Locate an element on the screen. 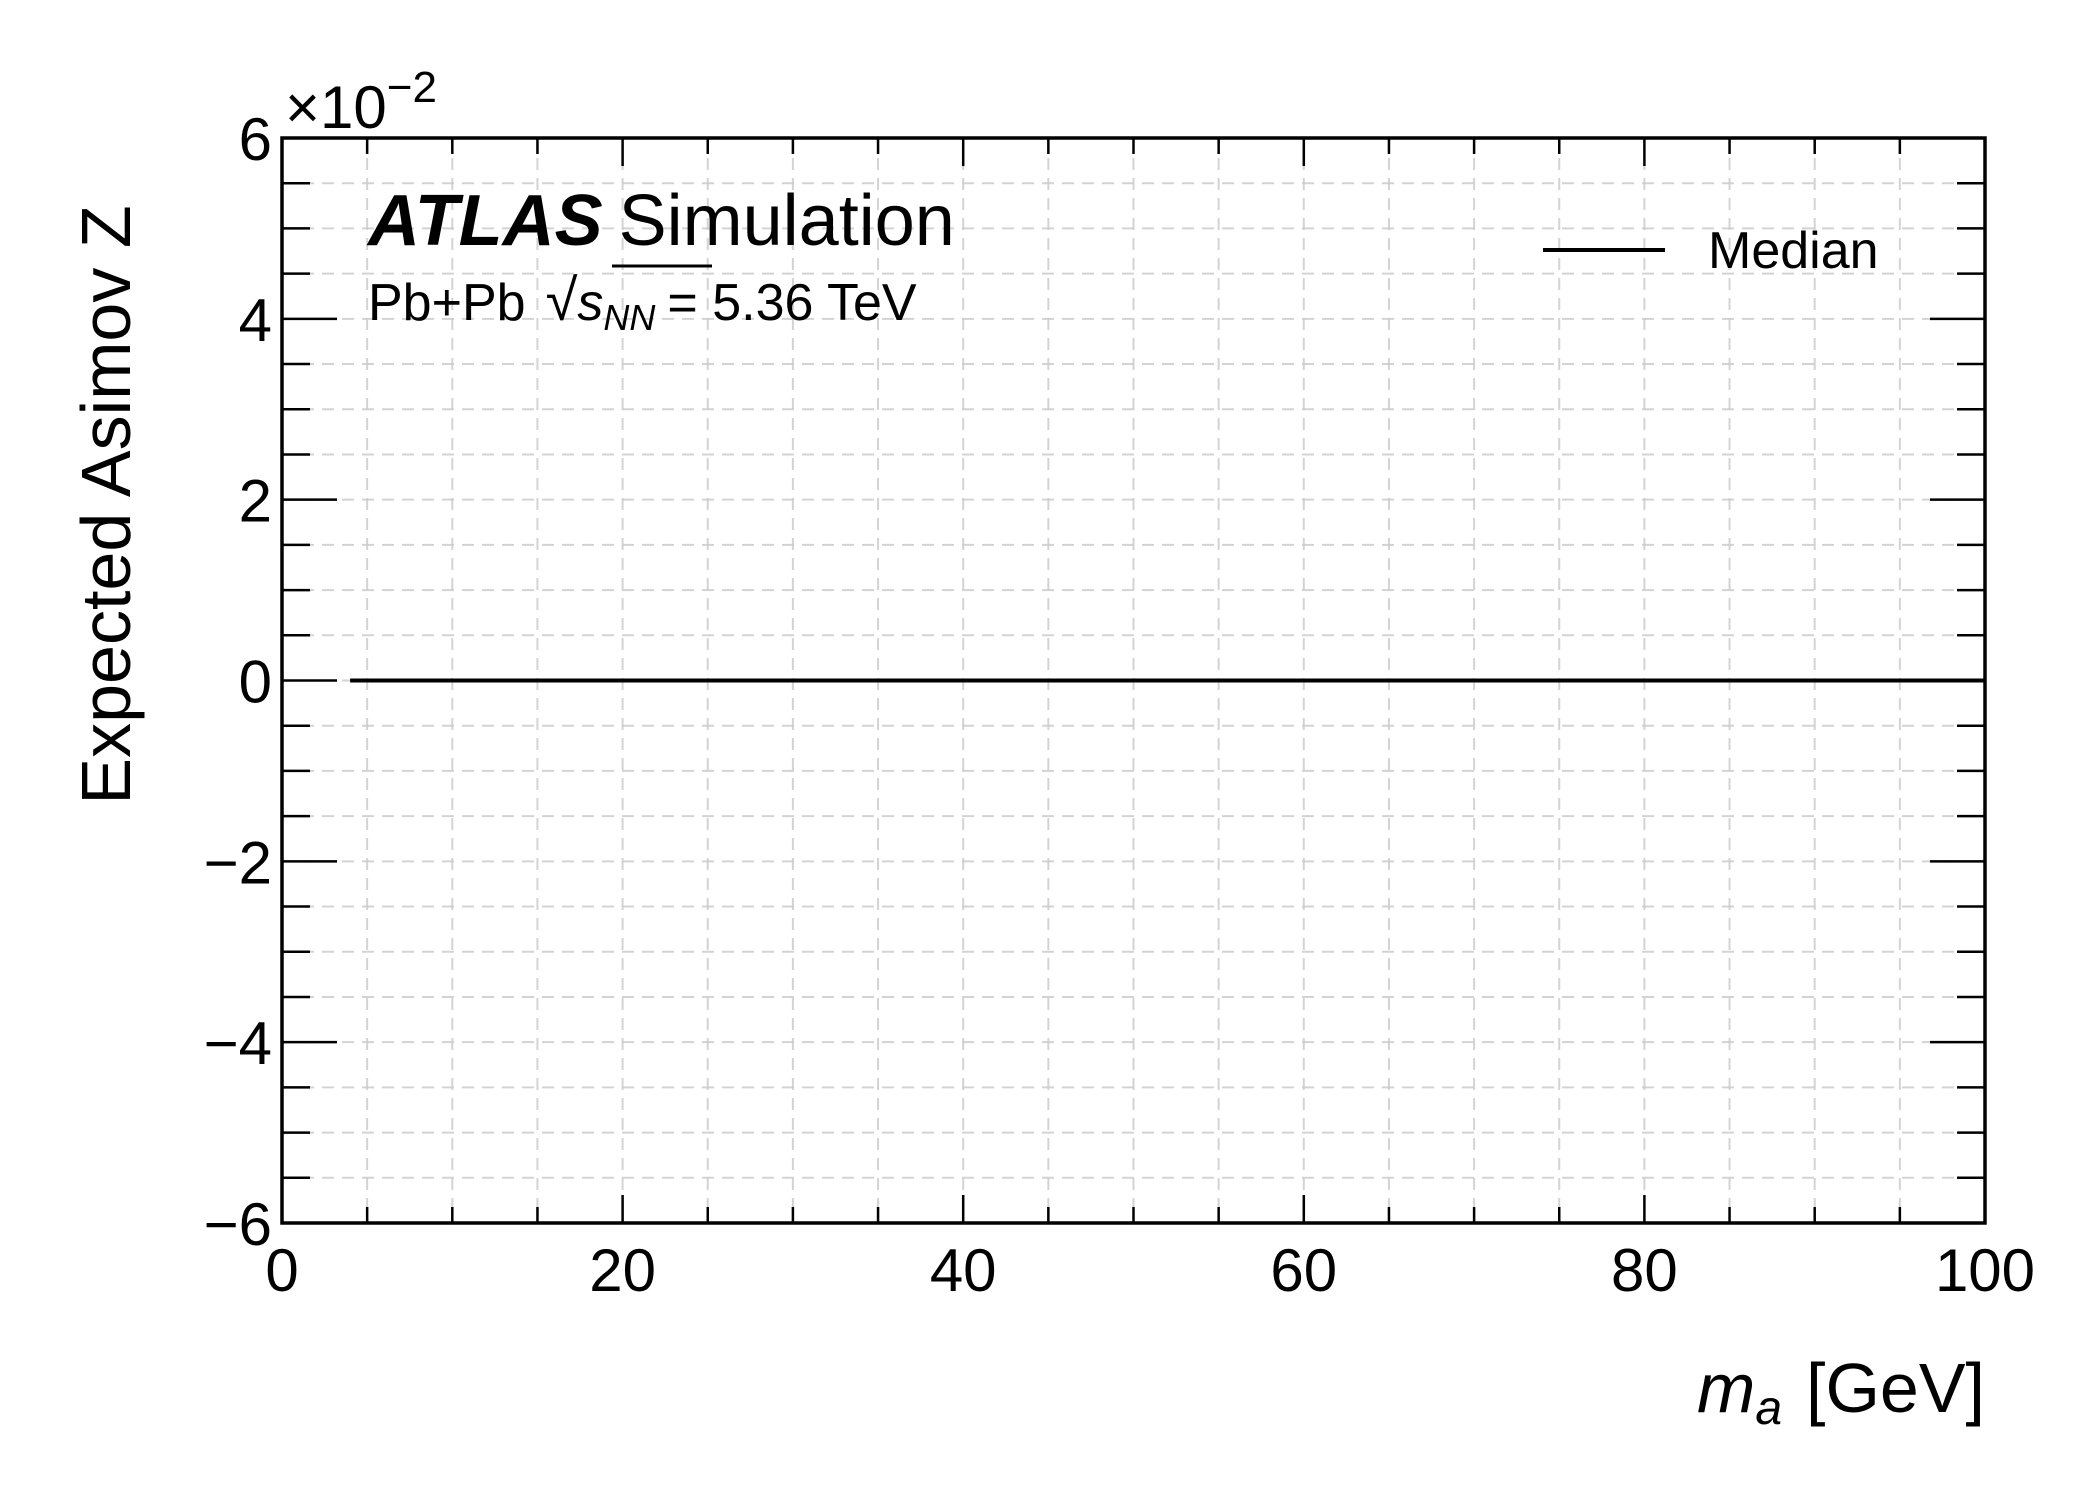 This screenshot has width=2100, height=1500. multiplier-base: ×10 is located at coordinates (336, 107).